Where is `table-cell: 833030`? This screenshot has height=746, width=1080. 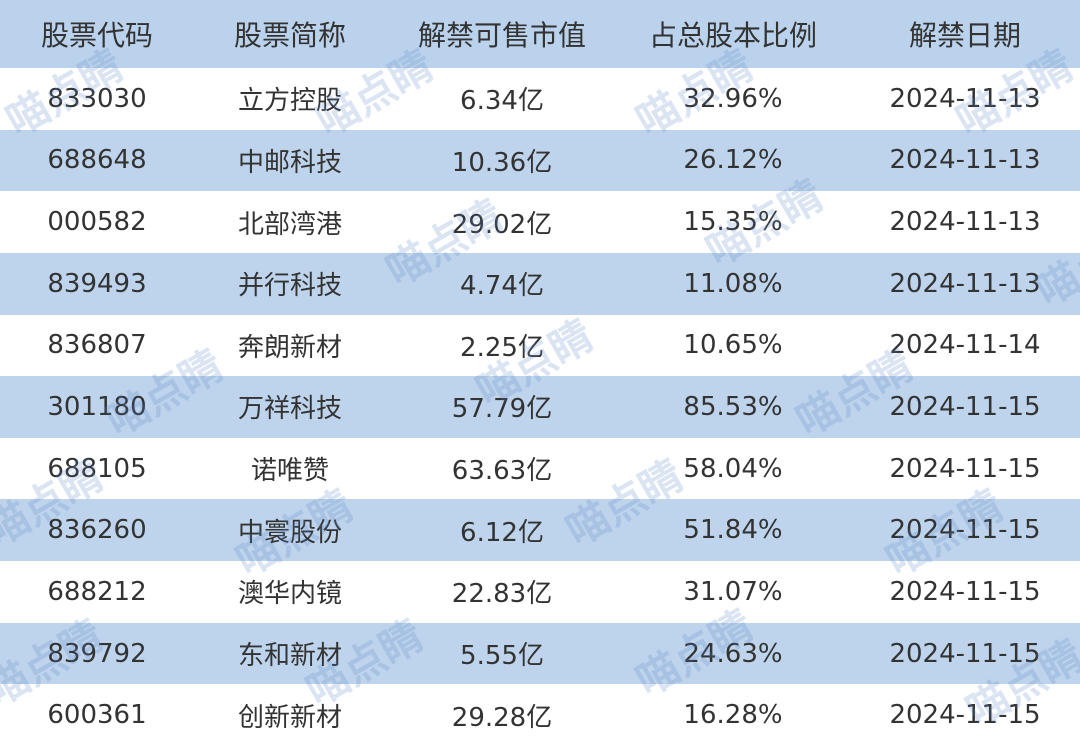
table-cell: 833030 is located at coordinates (97, 98).